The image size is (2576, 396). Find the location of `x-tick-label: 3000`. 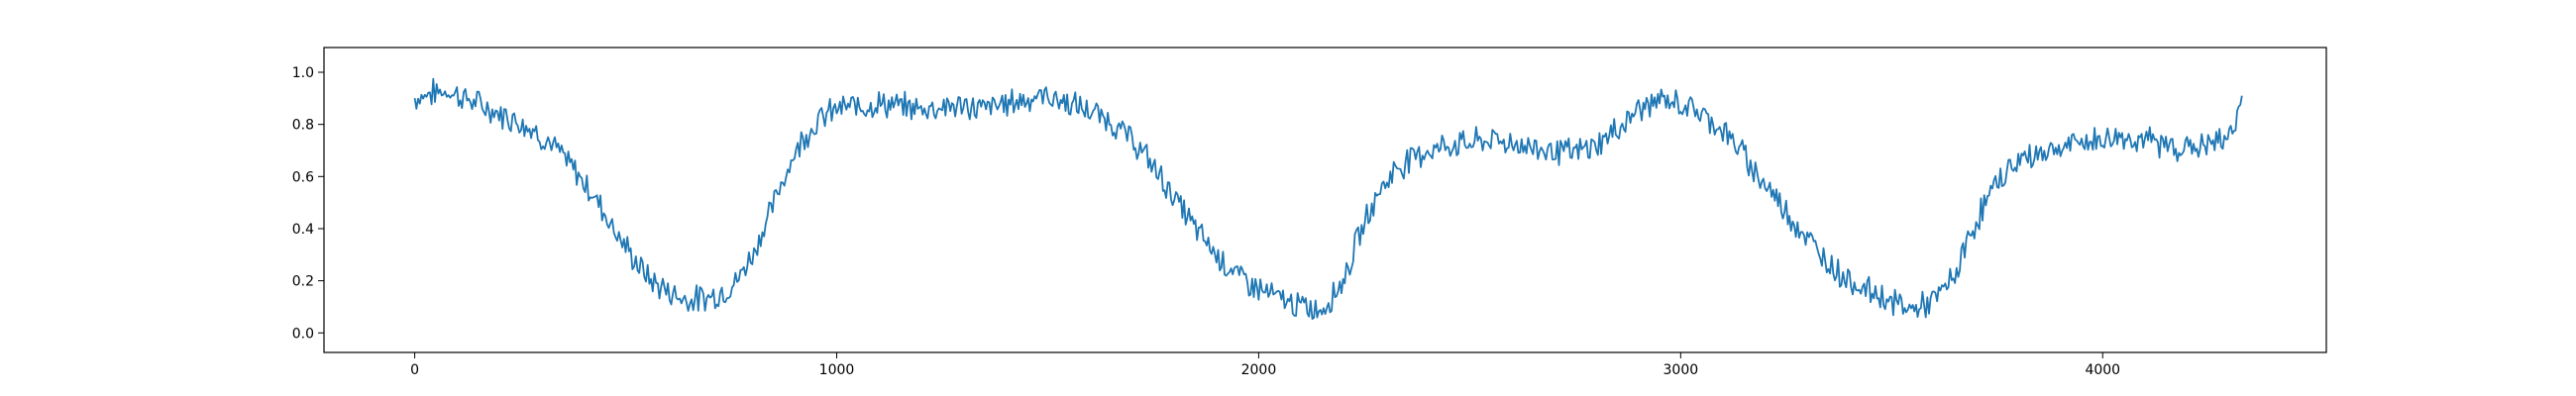

x-tick-label: 3000 is located at coordinates (1682, 370).